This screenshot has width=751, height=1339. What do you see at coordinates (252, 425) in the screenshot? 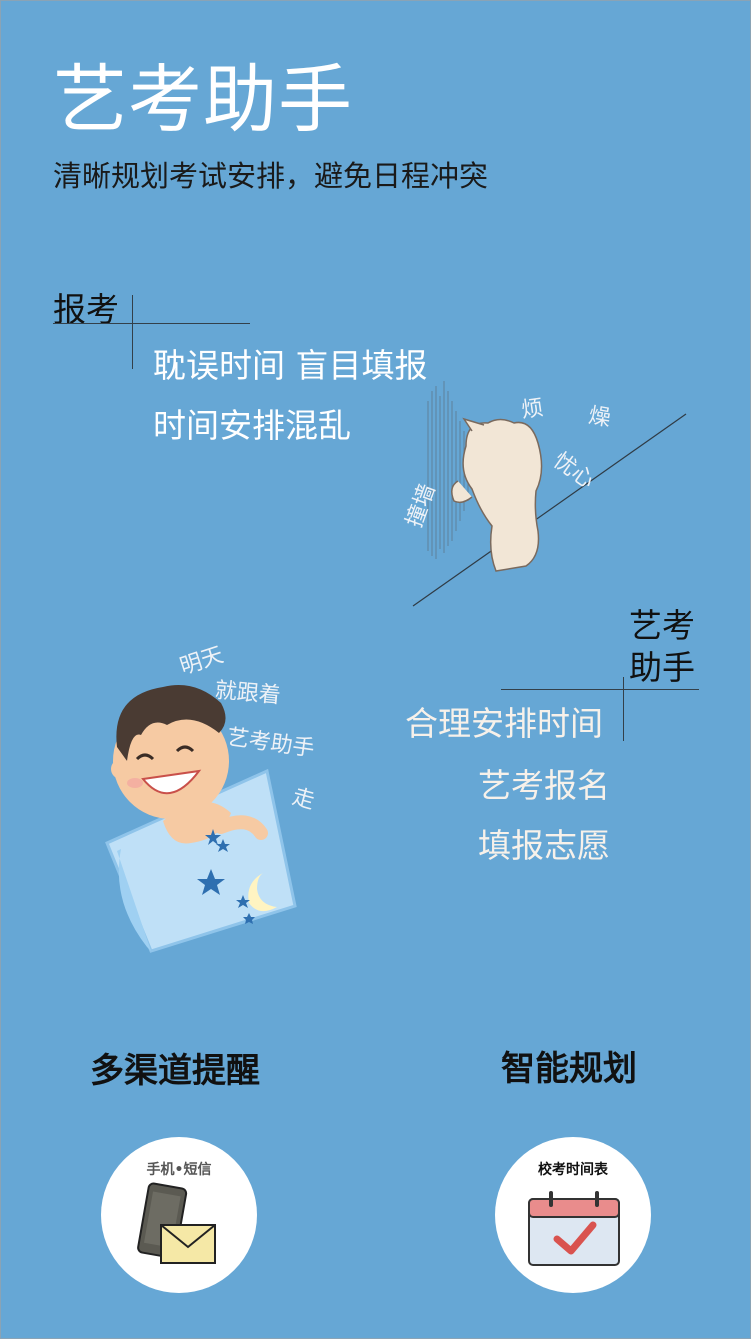
I see `problem-line-2: 时间安排混乱` at bounding box center [252, 425].